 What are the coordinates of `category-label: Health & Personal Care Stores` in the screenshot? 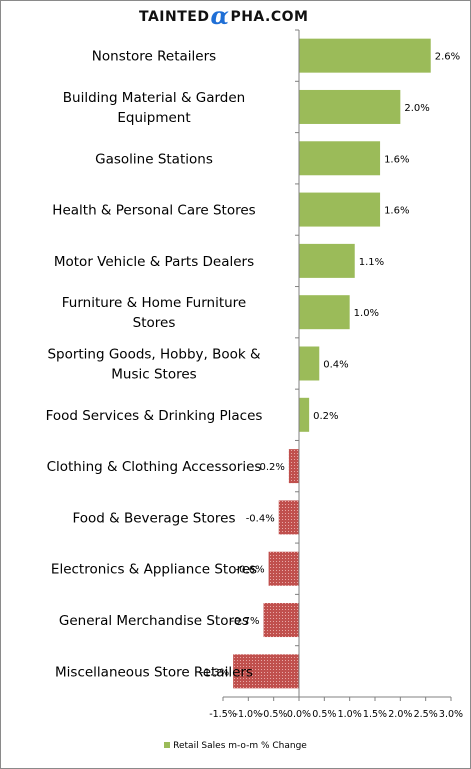 It's located at (153, 211).